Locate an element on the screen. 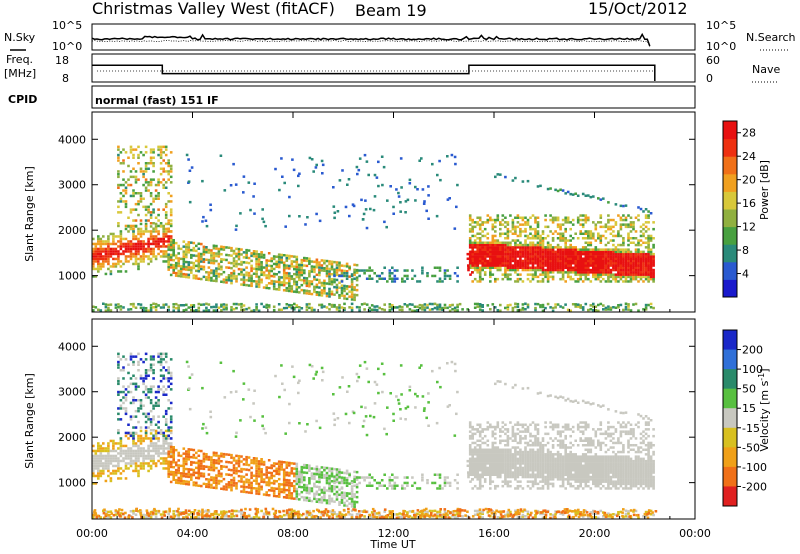 The image size is (800, 554). velocity-colorbar-tick: -15 is located at coordinates (751, 428).